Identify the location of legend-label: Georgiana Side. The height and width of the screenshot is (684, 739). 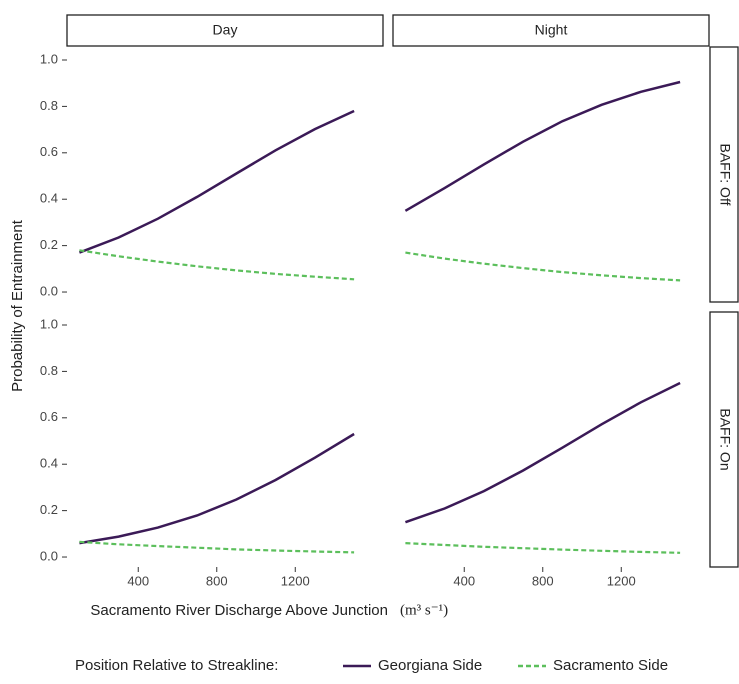
(430, 665).